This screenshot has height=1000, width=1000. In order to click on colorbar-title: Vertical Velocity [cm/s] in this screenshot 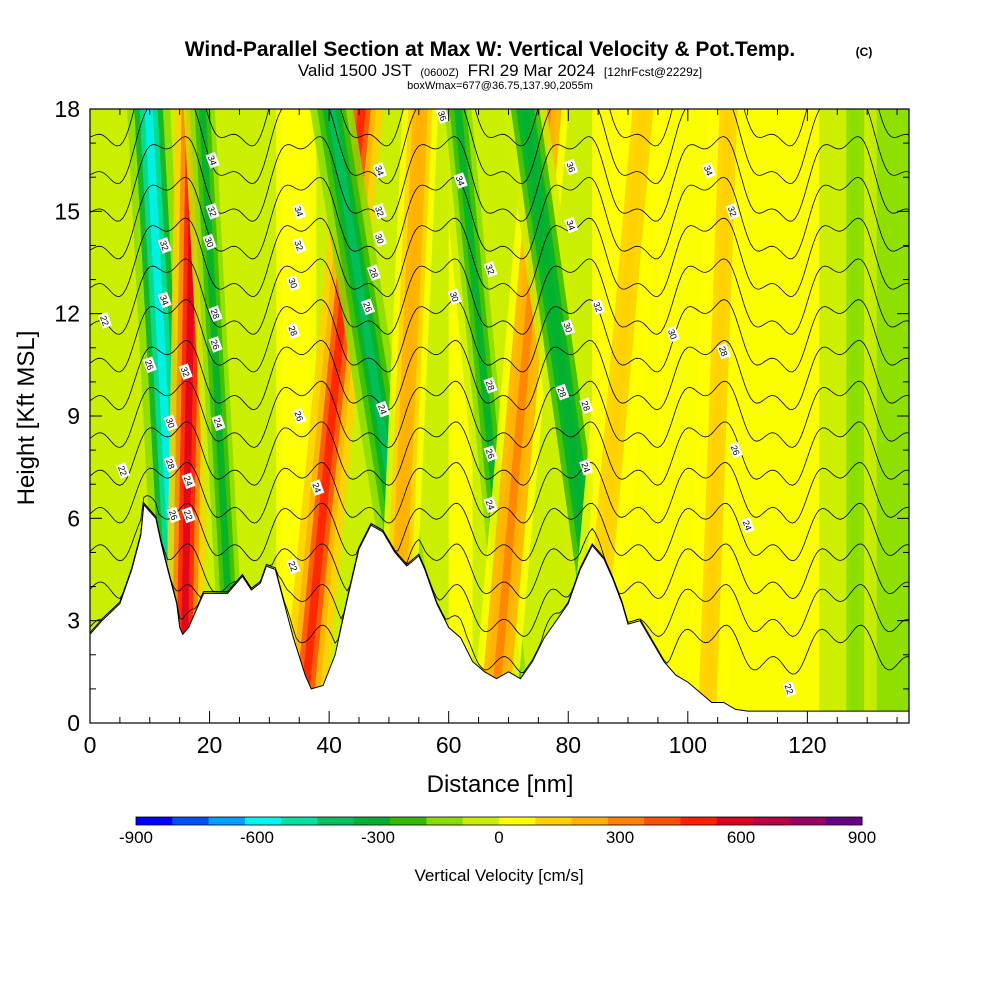, I will do `click(498, 875)`.